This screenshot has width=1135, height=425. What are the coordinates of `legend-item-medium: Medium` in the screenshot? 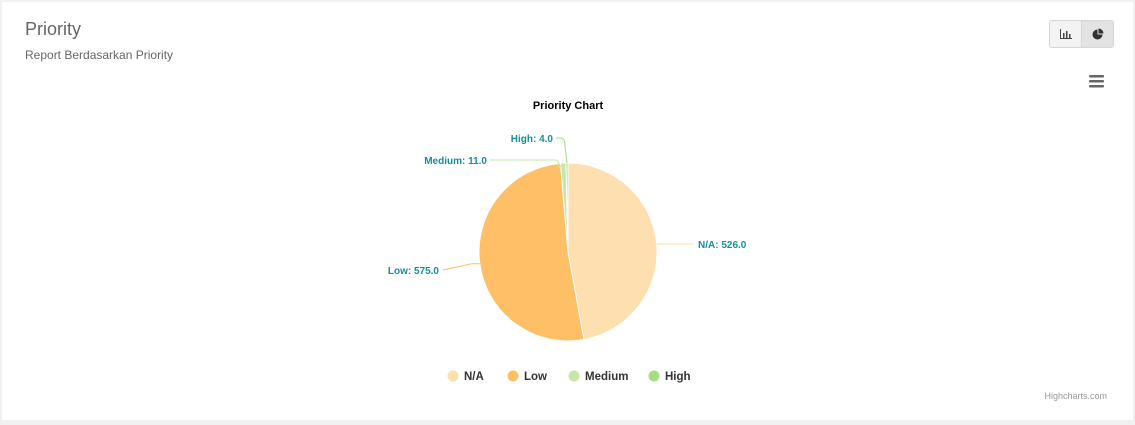 It's located at (598, 377).